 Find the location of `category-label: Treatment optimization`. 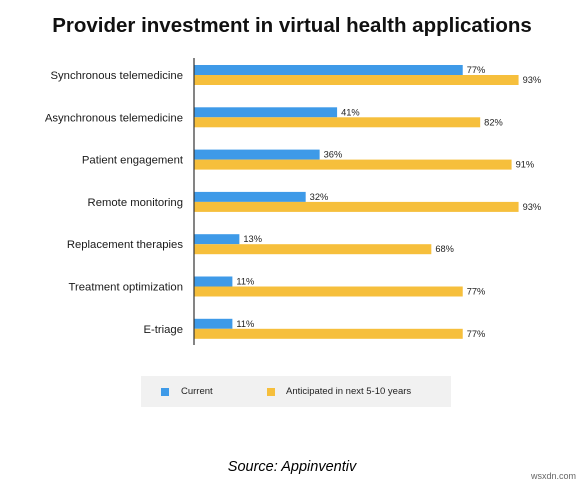

category-label: Treatment optimization is located at coordinates (126, 288).